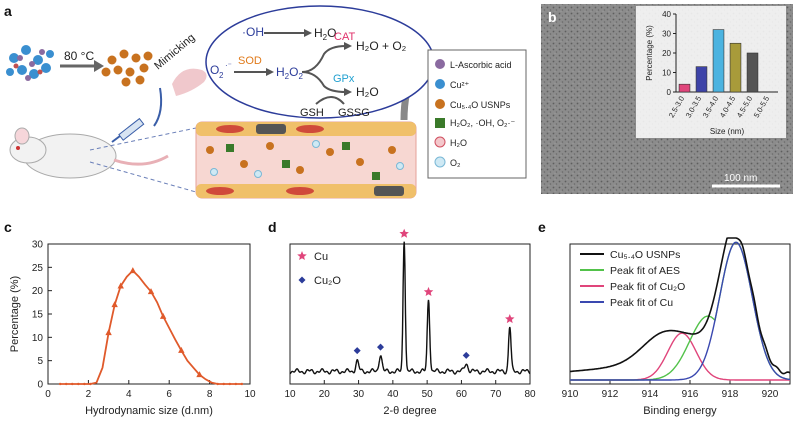  What do you see at coordinates (158, 107) in the screenshot?
I see `injection-arrow` at bounding box center [158, 107].